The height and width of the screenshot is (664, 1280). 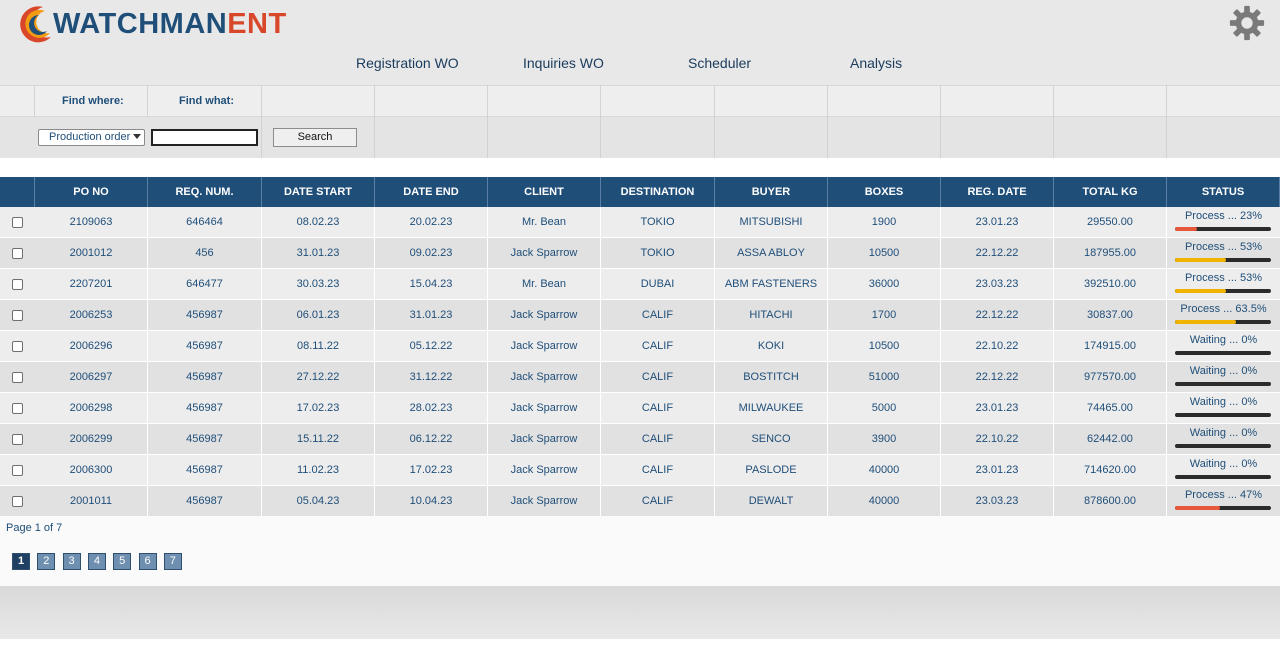 What do you see at coordinates (1110, 346) in the screenshot?
I see `cell-total-kg: 174915.00` at bounding box center [1110, 346].